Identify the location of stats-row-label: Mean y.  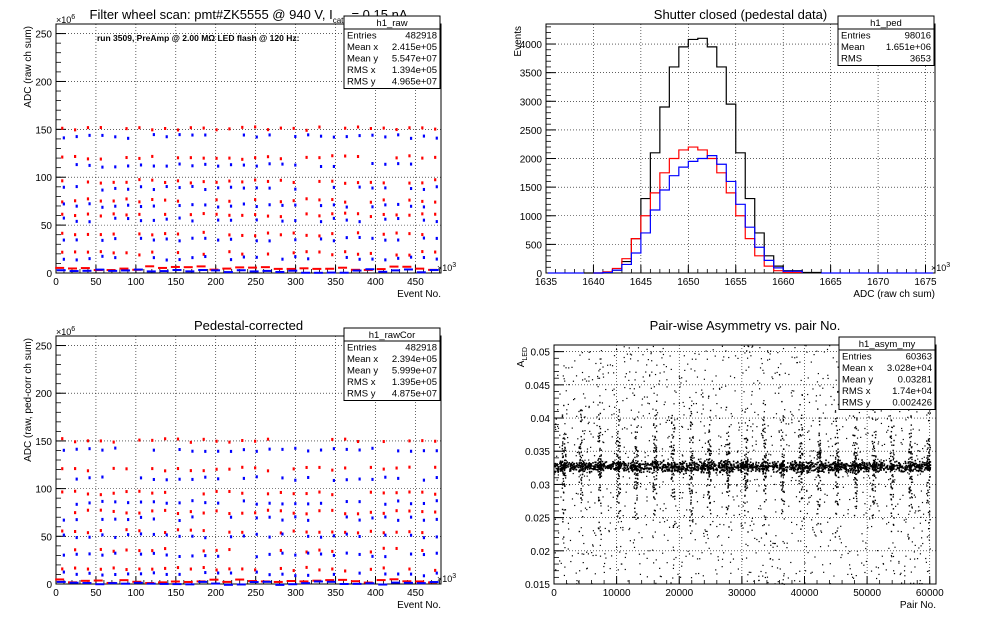
(362, 59).